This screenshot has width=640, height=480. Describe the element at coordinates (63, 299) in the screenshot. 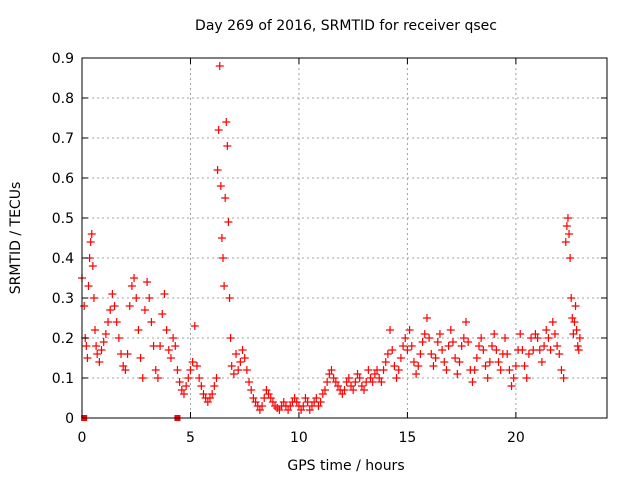

I see `y-tick-label: 0.3` at that location.